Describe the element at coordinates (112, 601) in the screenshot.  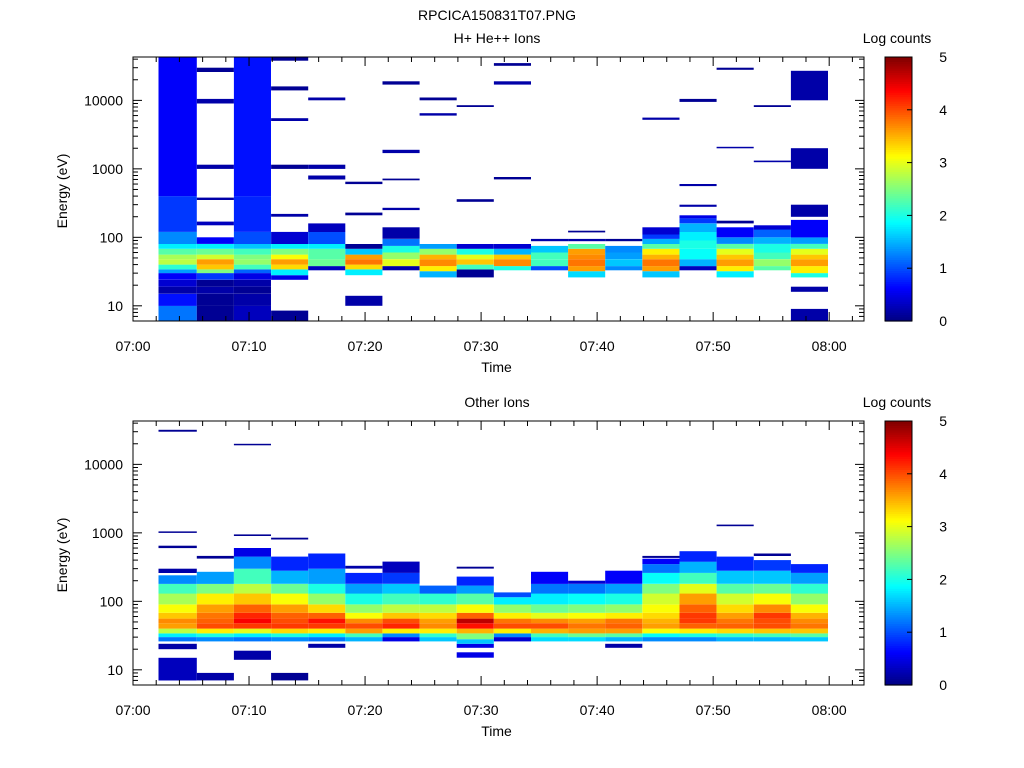
I see `y-tick-label: 100` at that location.